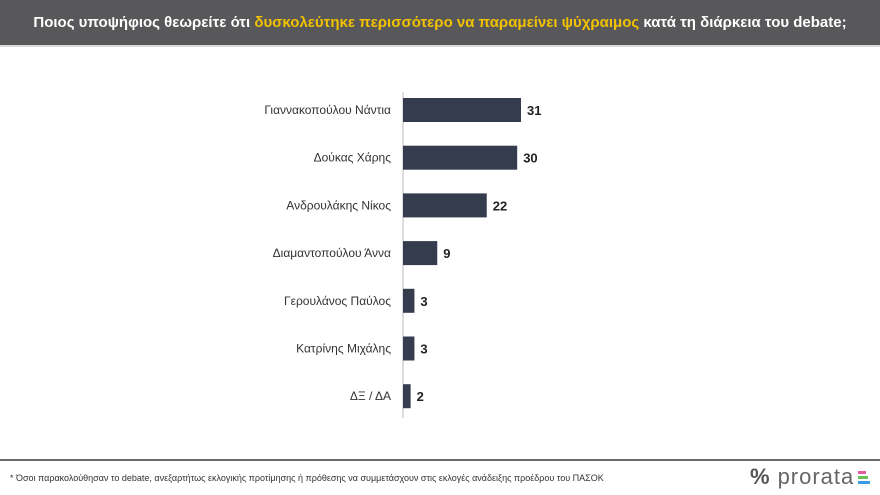  Describe the element at coordinates (743, 22) in the screenshot. I see `title-post: κατά τη διάρκεια του debate;` at that location.